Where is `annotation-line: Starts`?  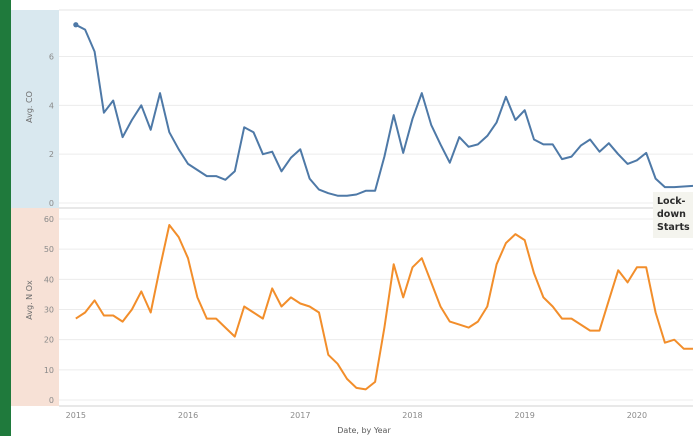
annotation-line: Starts is located at coordinates (673, 227).